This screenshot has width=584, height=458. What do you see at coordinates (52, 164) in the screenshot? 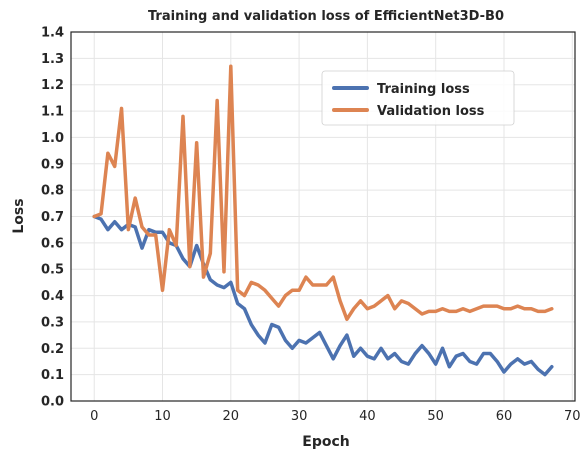
I see `y-tick-label: 0.9` at bounding box center [52, 164].